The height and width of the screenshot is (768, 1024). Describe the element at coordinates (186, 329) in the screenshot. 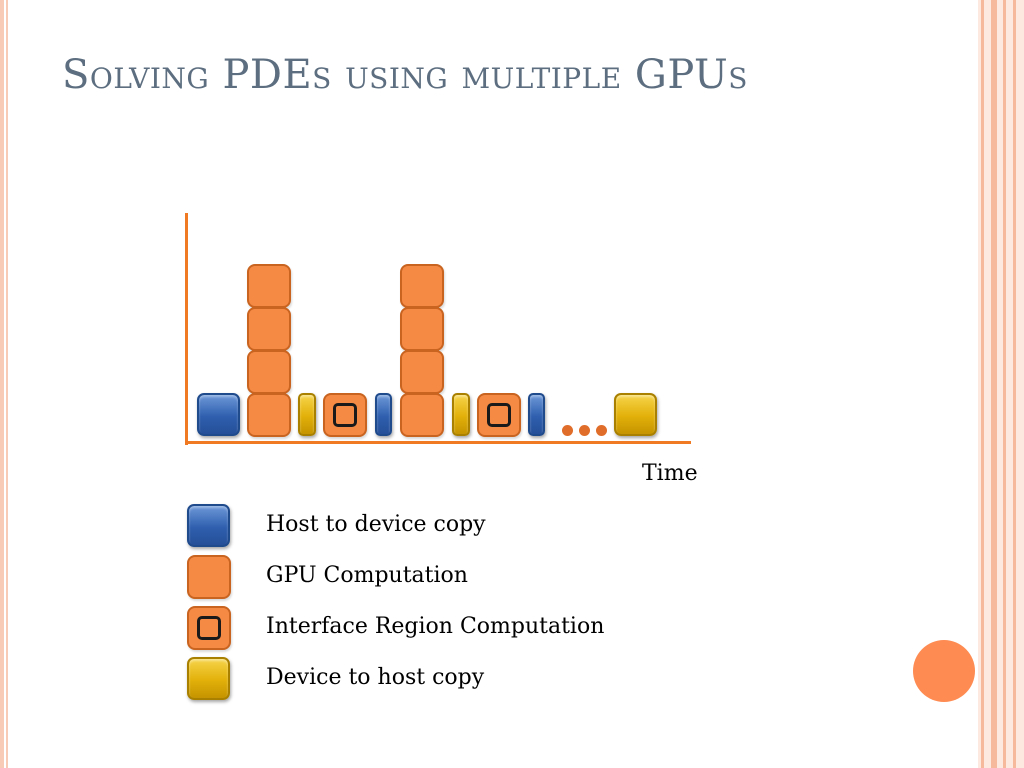

I see `y-axis` at that location.